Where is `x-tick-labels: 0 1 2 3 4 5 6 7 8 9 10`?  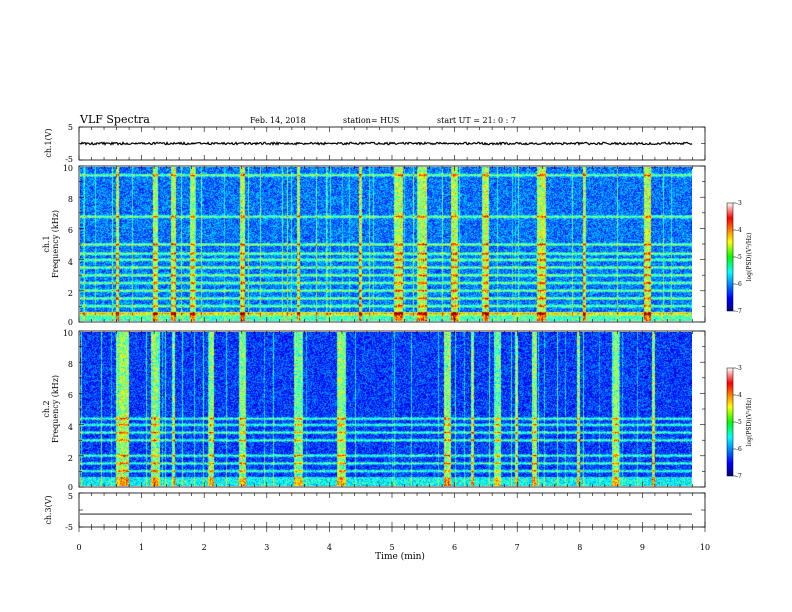 x-tick-labels: 0 1 2 3 4 5 6 7 8 9 10 is located at coordinates (393, 547).